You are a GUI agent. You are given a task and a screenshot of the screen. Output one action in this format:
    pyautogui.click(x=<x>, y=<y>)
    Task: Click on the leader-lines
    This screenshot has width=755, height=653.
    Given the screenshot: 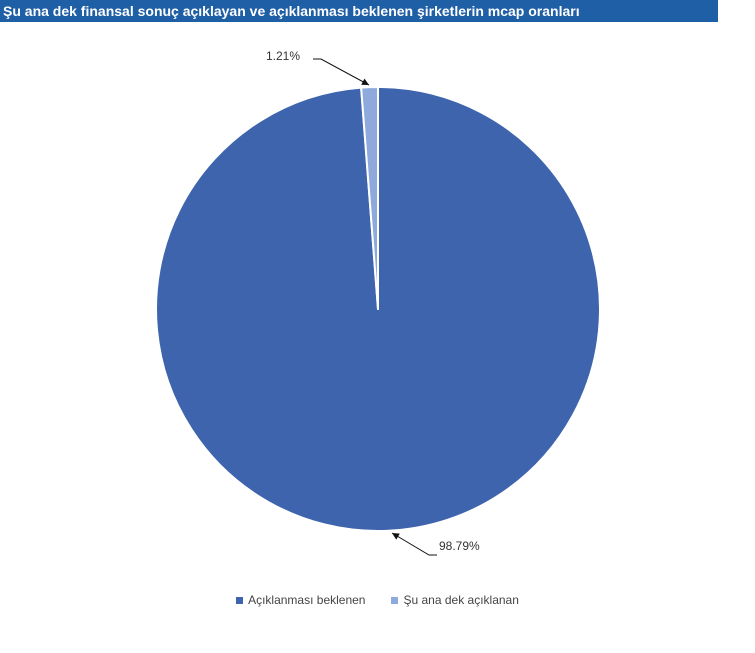 What is the action you would take?
    pyautogui.click(x=375, y=307)
    